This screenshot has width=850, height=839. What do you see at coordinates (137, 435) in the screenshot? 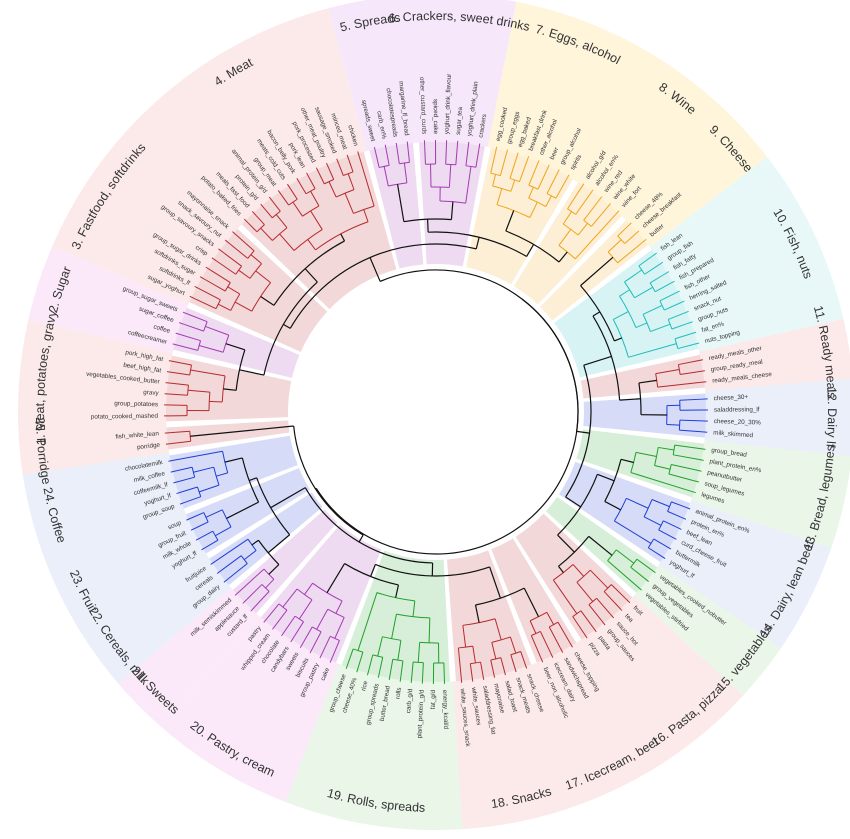
I see `leaf-label: fish_white_lean` at bounding box center [137, 435].